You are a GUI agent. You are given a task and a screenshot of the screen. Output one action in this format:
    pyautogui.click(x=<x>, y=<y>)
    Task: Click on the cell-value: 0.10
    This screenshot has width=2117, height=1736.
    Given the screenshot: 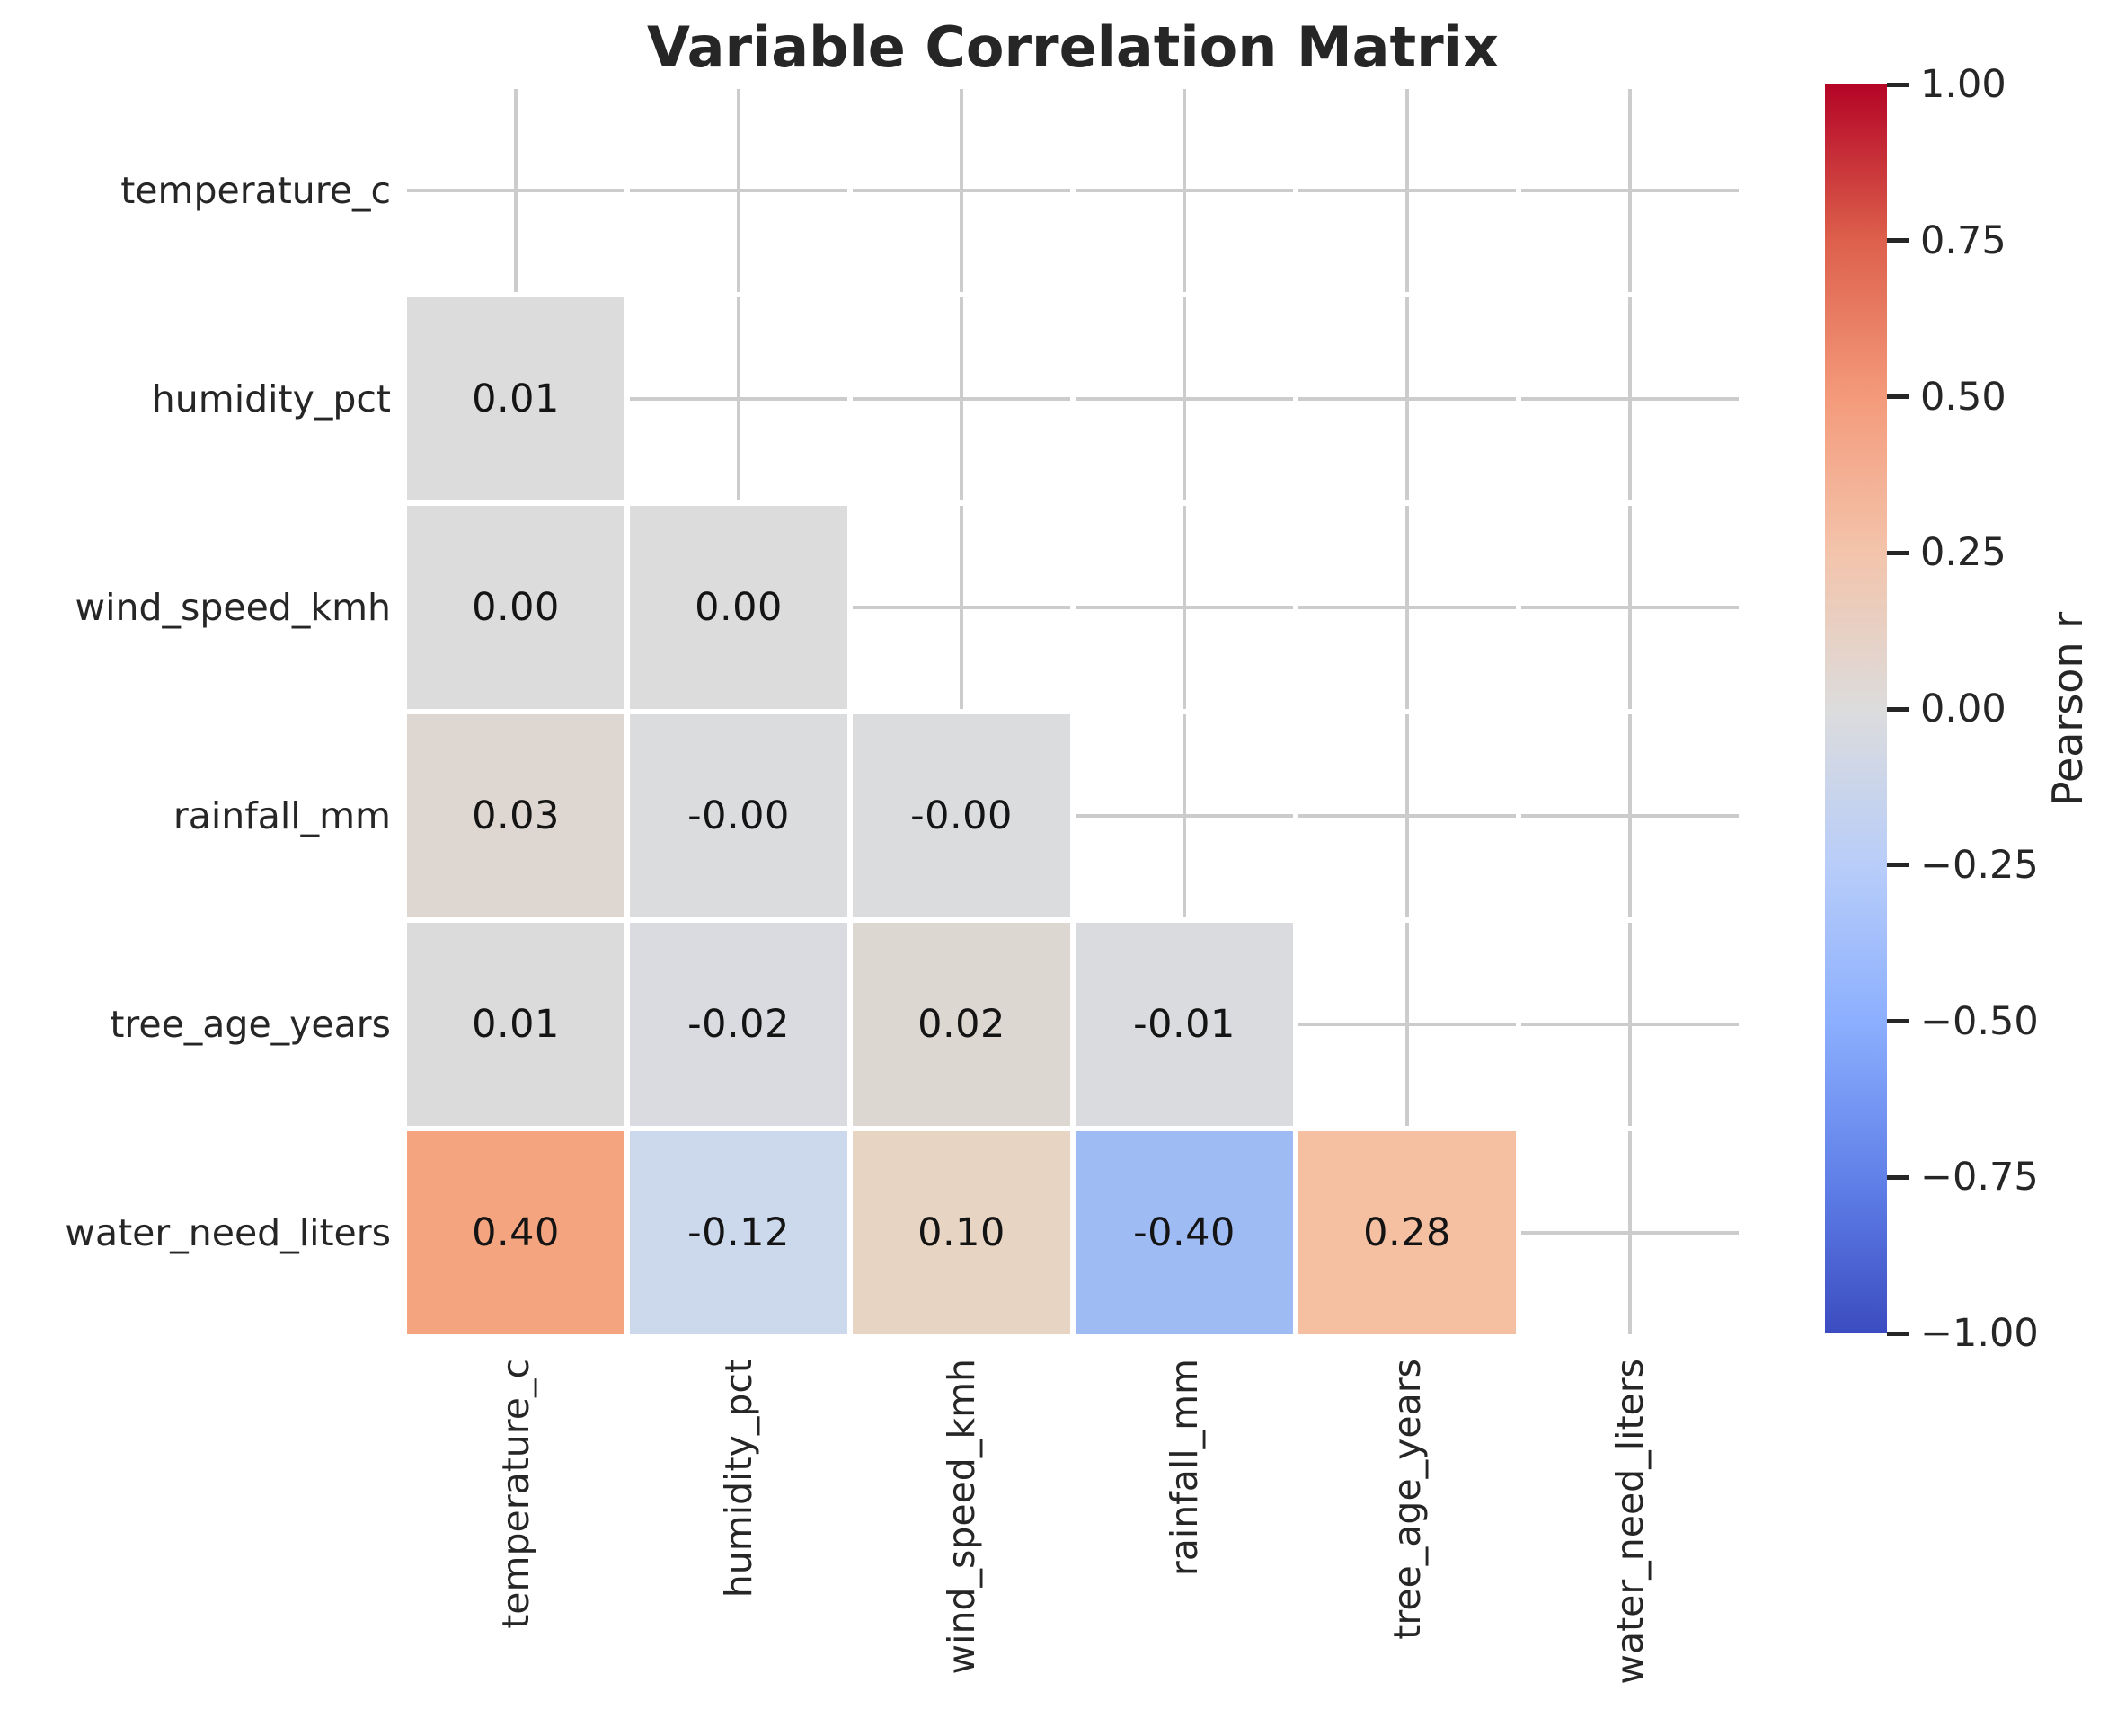 What is the action you would take?
    pyautogui.click(x=961, y=1232)
    